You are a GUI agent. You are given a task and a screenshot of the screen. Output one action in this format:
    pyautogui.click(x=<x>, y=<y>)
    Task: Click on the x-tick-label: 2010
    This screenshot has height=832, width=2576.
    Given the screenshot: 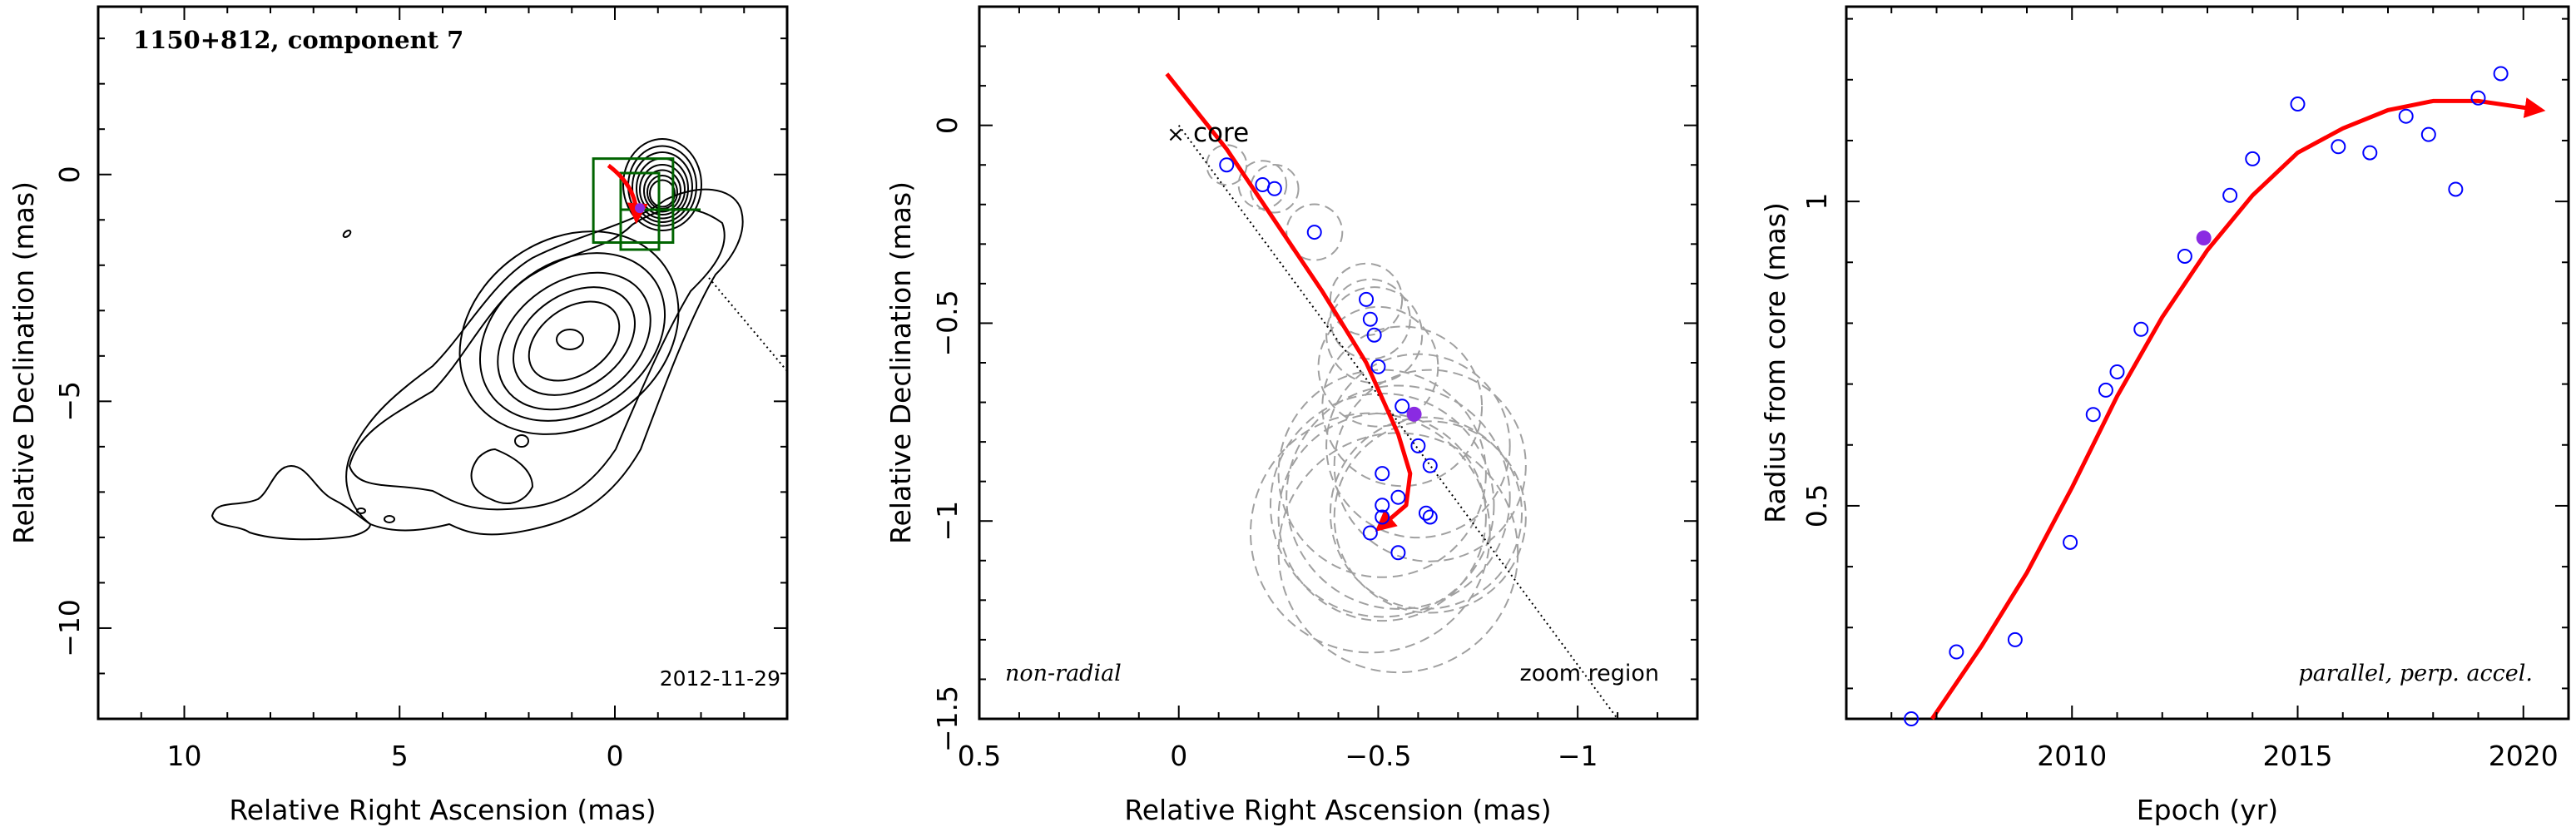 What is the action you would take?
    pyautogui.click(x=2072, y=756)
    